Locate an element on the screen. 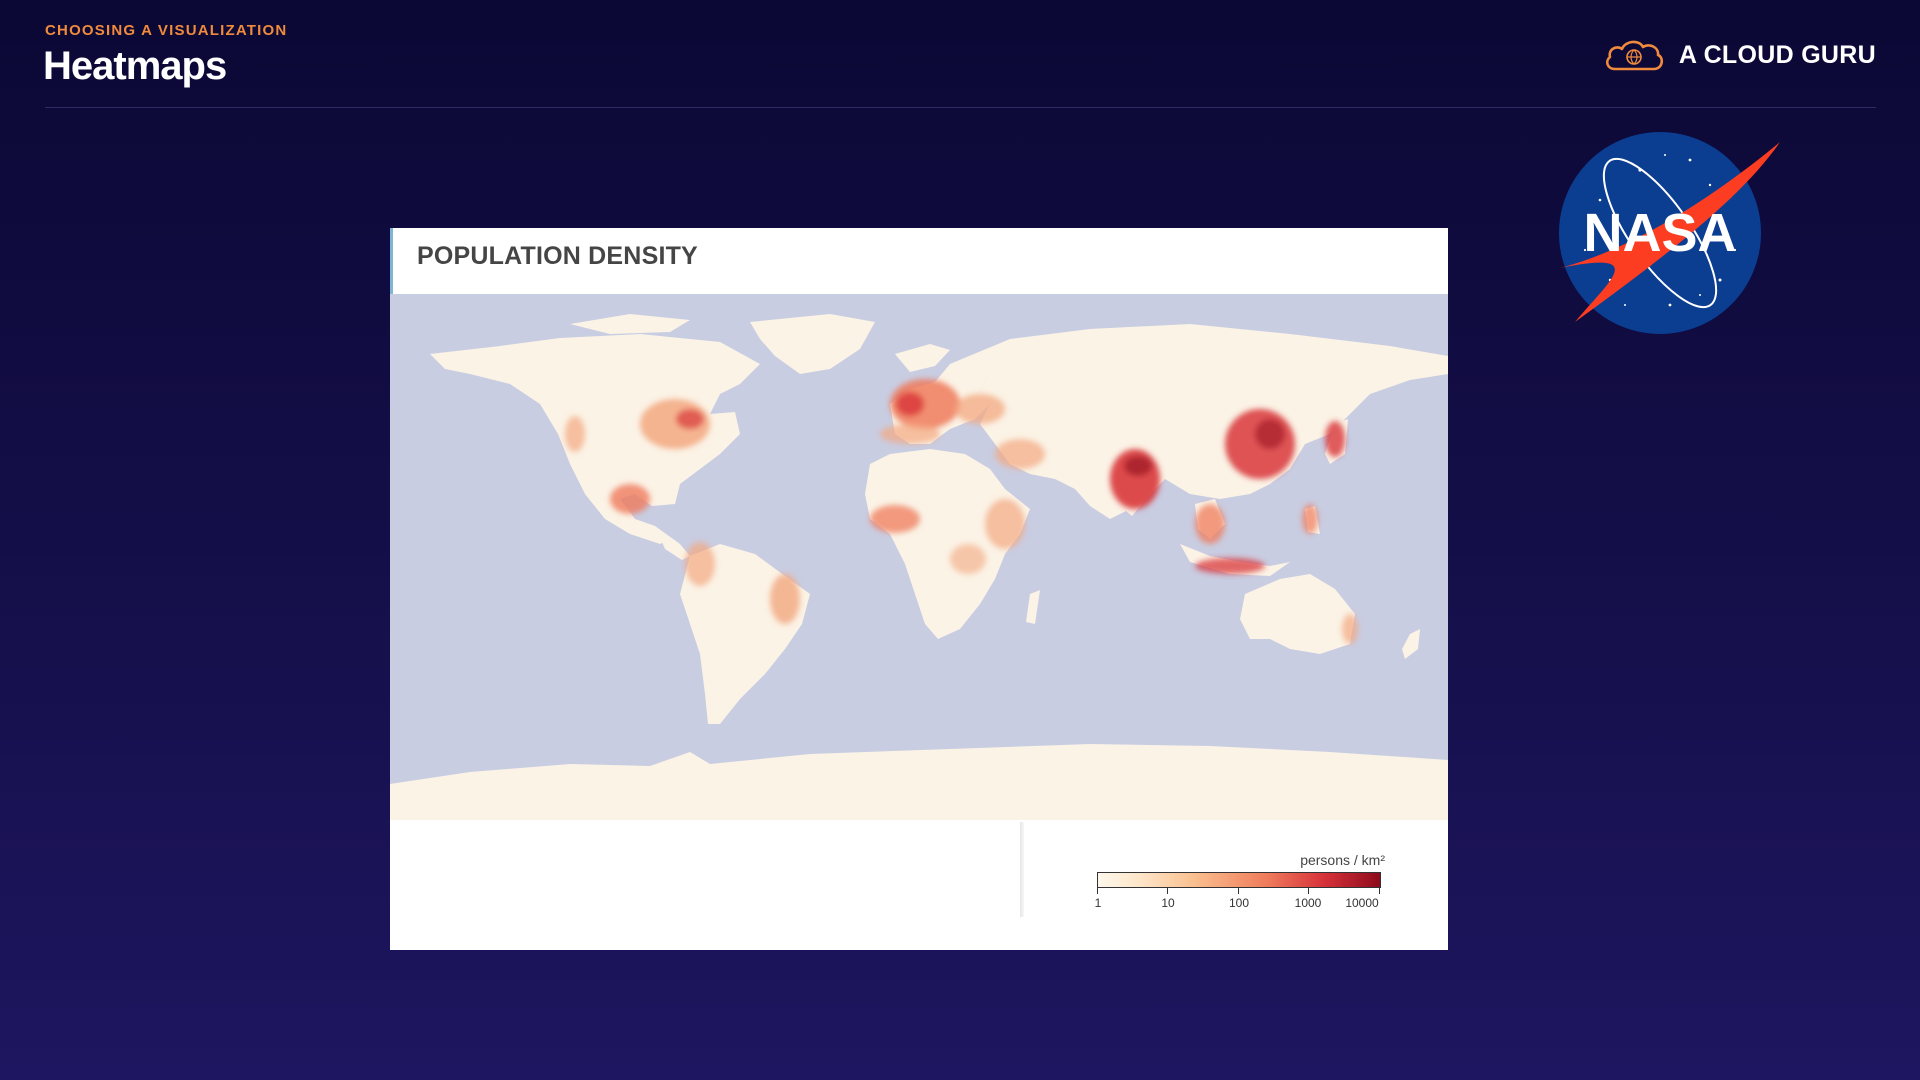 The height and width of the screenshot is (1080, 1920). legend-tick-label: 1000 is located at coordinates (1308, 903).